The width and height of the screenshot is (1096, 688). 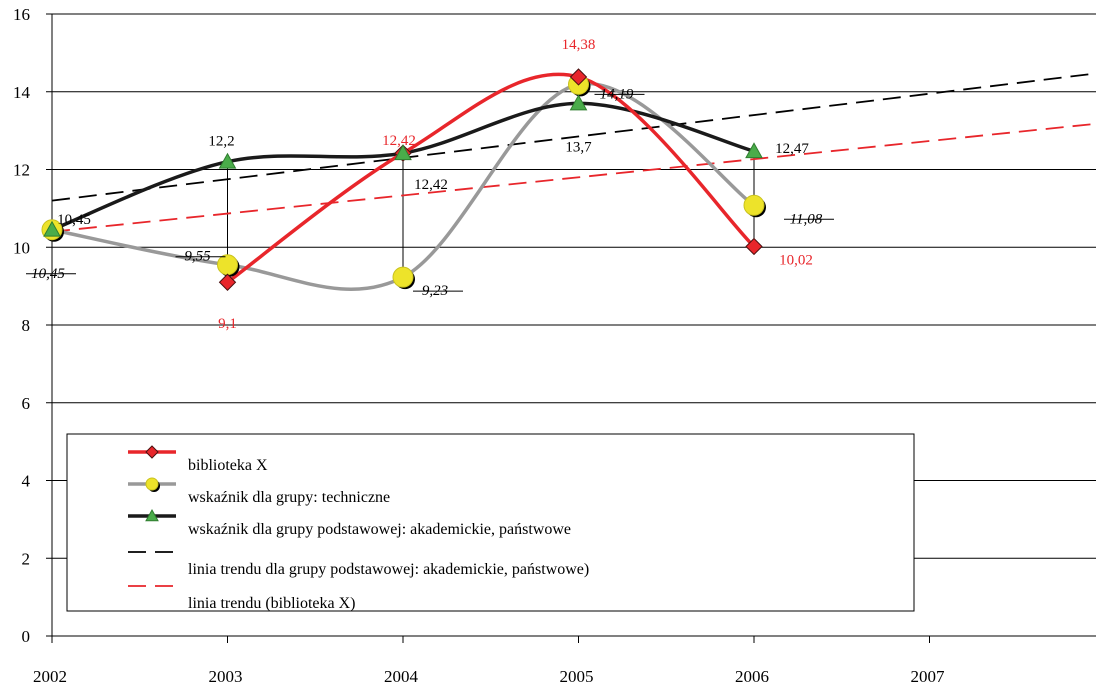 I want to click on data-label-biblioteka: 12,42, so click(x=399, y=141).